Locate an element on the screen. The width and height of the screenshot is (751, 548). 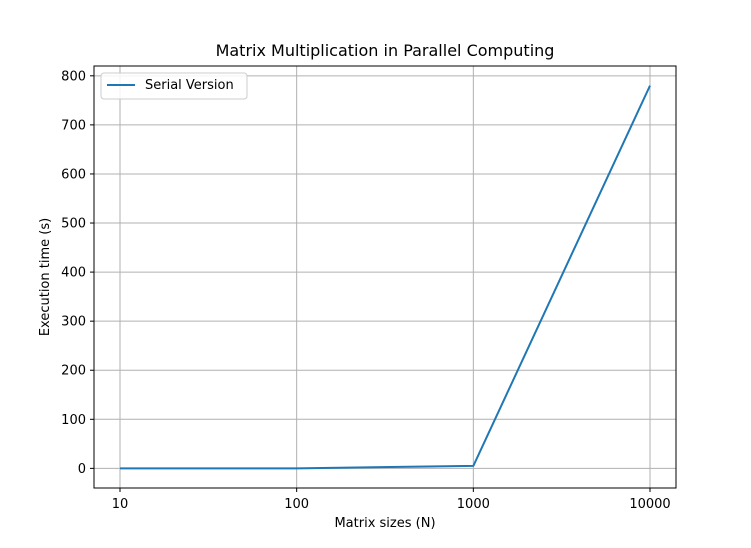
x-tick-label: 10 is located at coordinates (120, 504).